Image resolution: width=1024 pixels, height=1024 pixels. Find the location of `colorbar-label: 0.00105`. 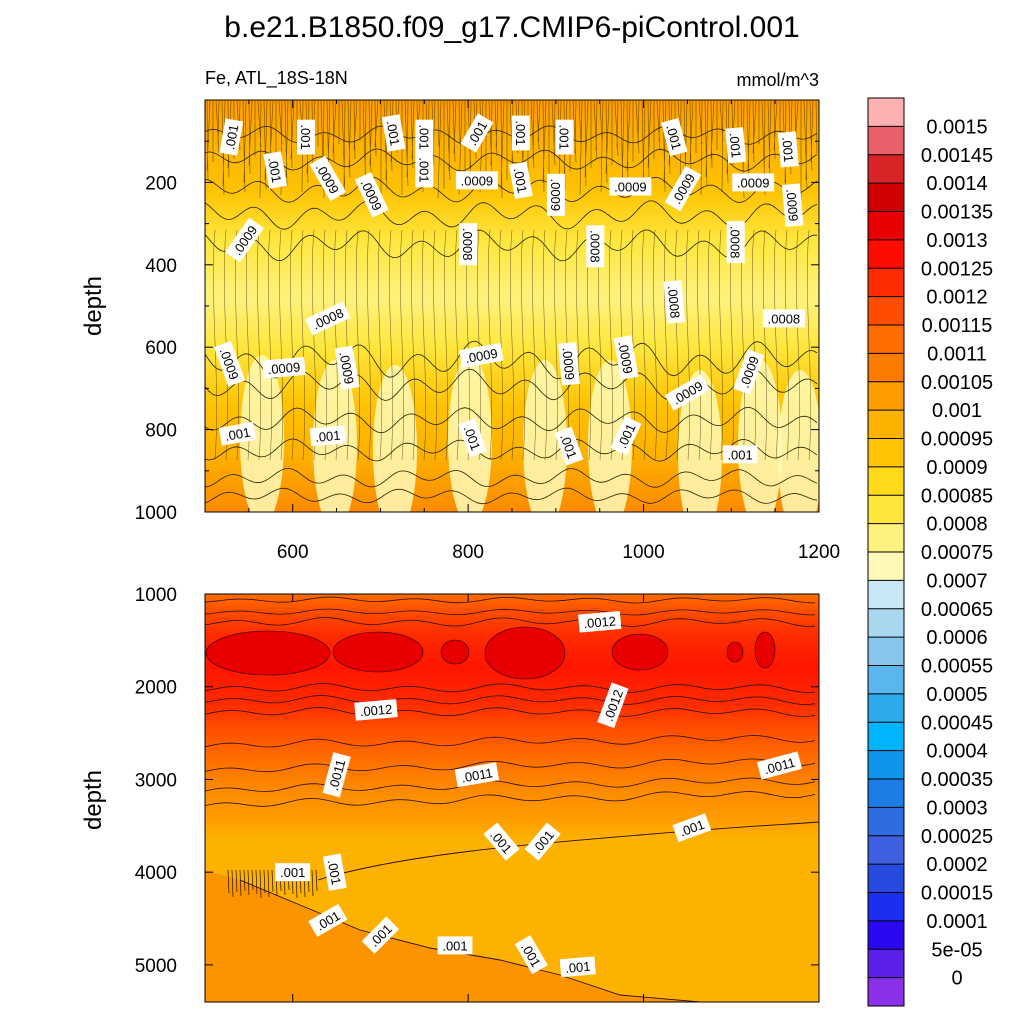

colorbar-label: 0.00105 is located at coordinates (957, 383).